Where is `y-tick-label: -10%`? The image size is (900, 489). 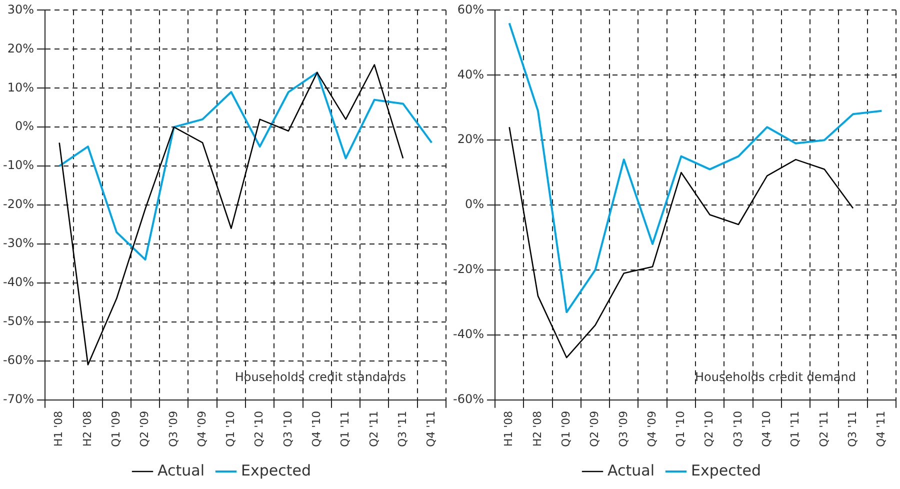
y-tick-label: -10% is located at coordinates (18, 165).